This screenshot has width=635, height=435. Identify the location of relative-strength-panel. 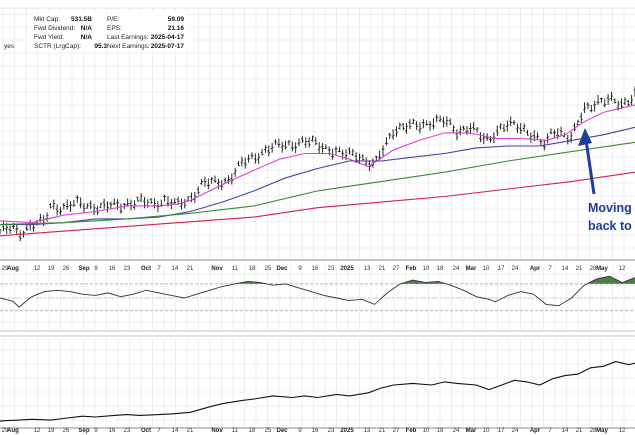
(317, 391).